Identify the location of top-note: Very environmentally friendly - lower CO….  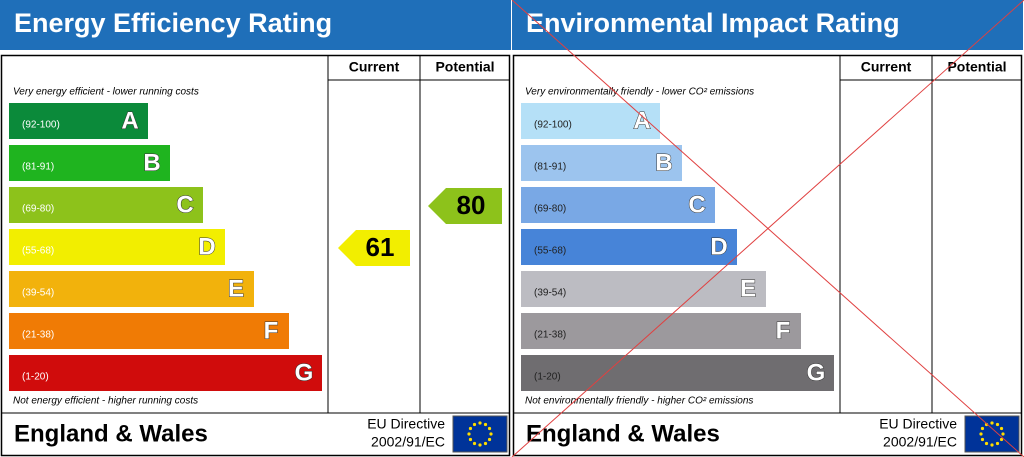
(639, 92).